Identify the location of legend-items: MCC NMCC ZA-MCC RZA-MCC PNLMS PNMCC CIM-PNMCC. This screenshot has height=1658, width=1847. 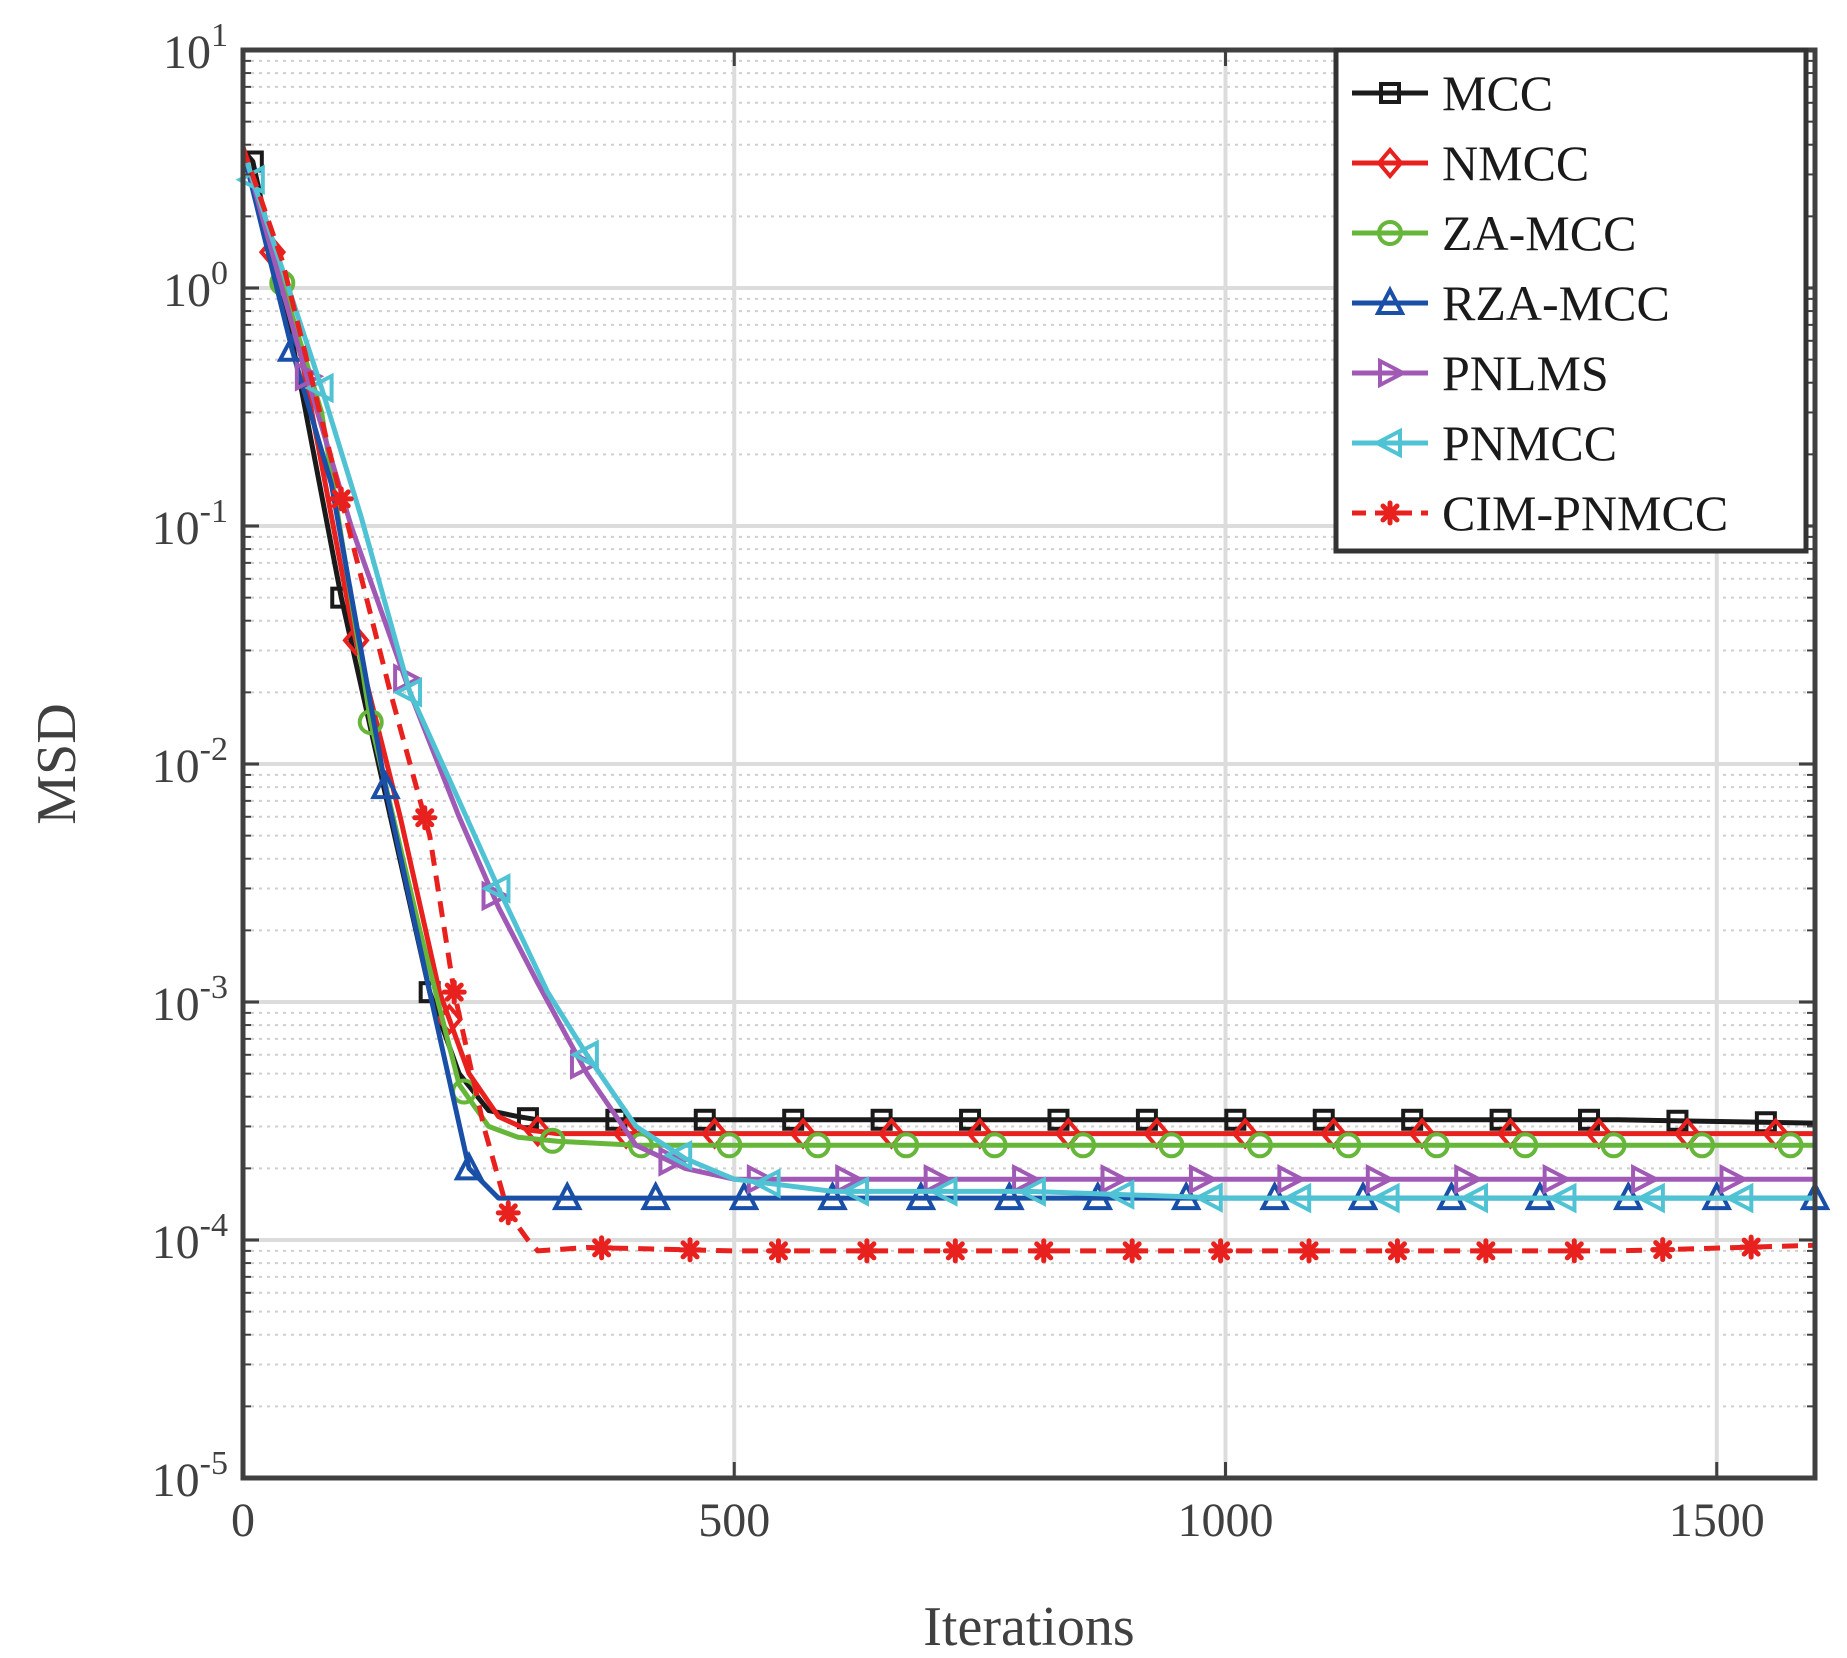
(1540, 303).